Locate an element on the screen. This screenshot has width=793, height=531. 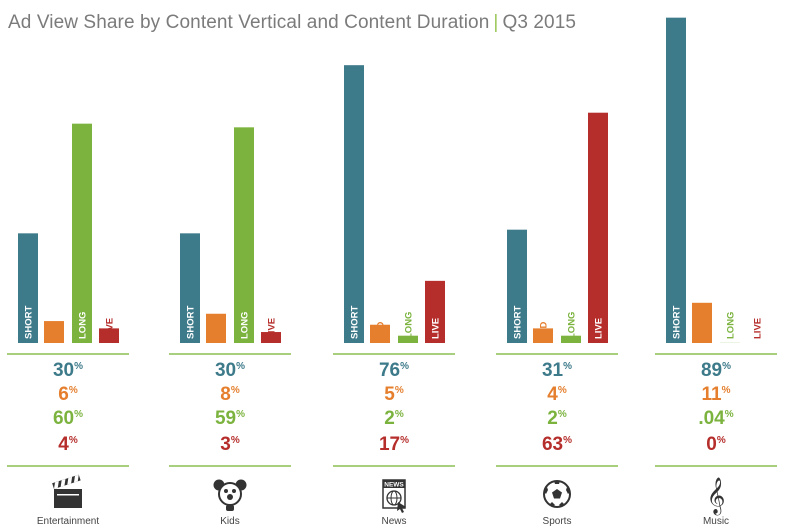
bar-sports-long is located at coordinates (571, 339).